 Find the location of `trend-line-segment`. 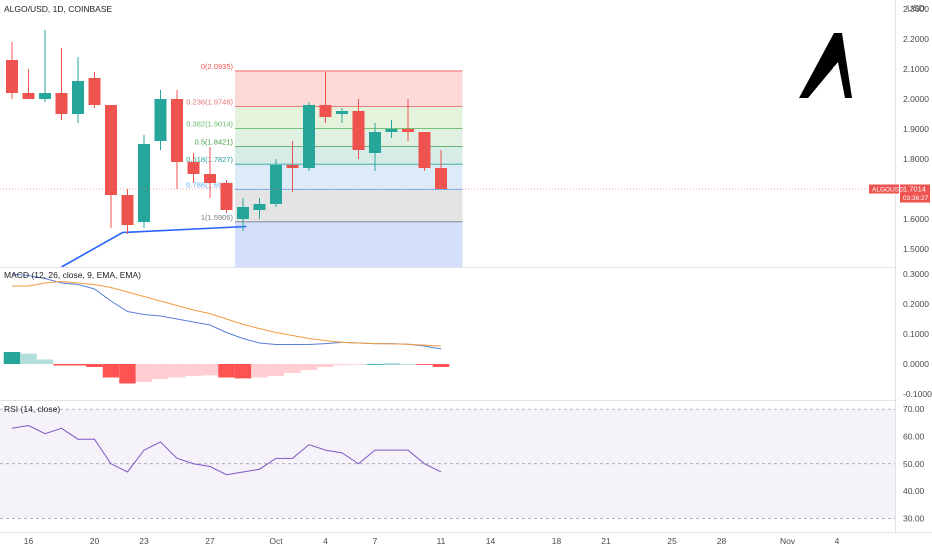

trend-line-segment is located at coordinates (154, 246).